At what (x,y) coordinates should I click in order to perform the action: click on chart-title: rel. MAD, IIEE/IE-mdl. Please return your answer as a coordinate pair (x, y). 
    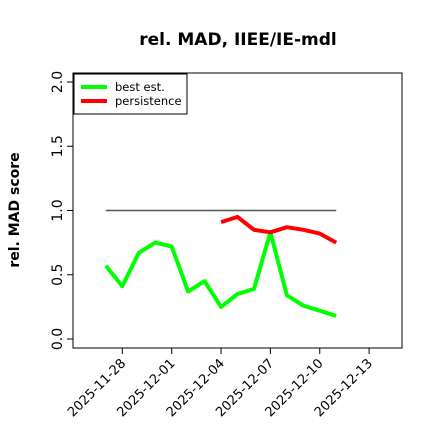
    Looking at the image, I should click on (237, 40).